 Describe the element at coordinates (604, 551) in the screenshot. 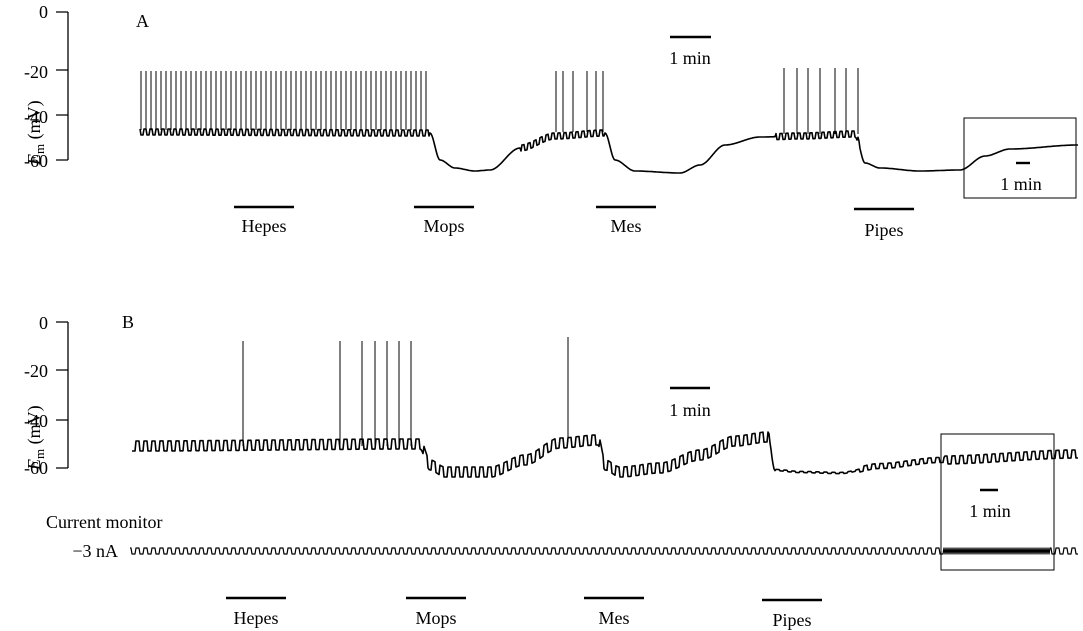

I see `current-monitor-trace` at that location.